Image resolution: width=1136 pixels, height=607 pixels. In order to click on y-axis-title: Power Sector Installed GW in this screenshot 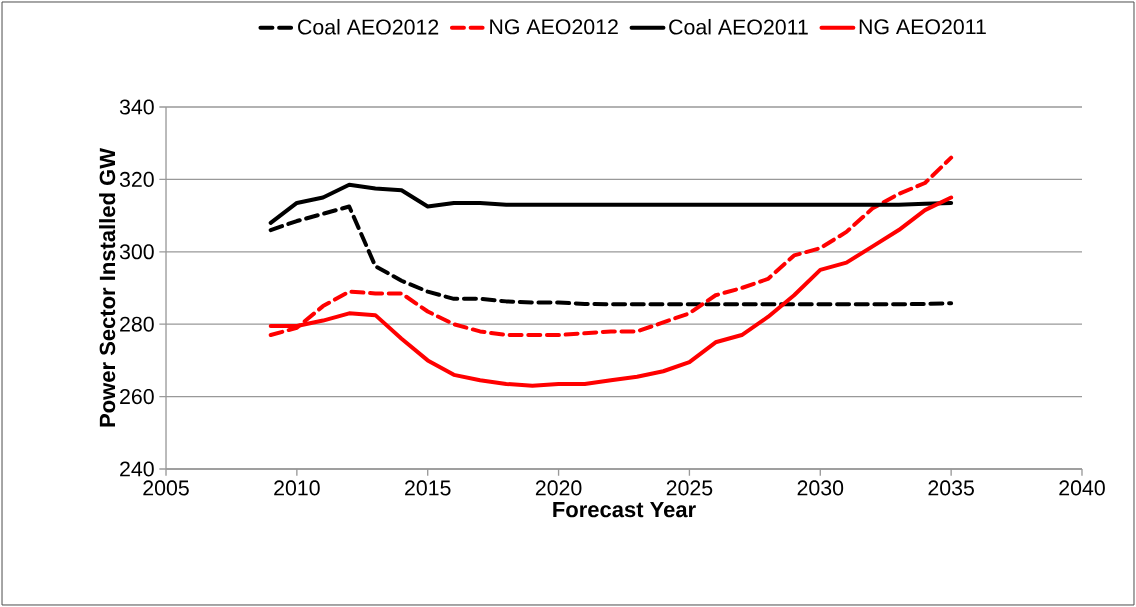, I will do `click(107, 287)`.